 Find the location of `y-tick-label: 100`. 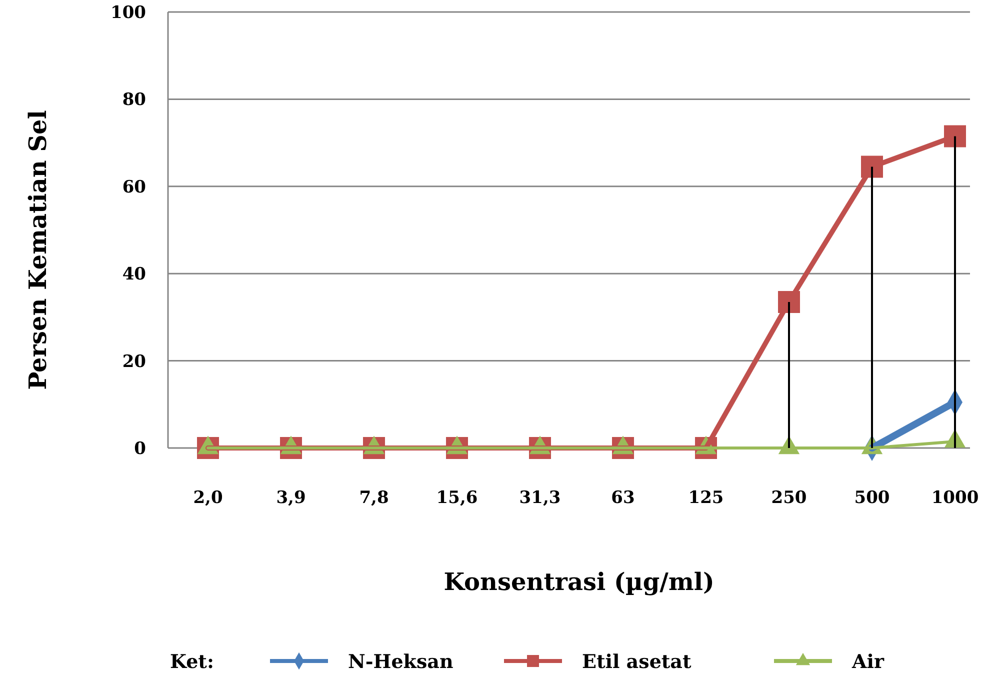

y-tick-label: 100 is located at coordinates (128, 13).